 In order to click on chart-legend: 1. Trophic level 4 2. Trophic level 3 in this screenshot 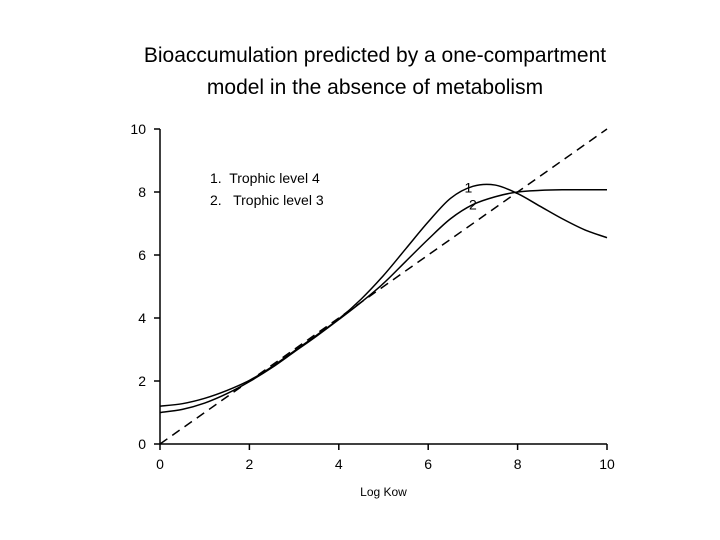, I will do `click(267, 189)`.